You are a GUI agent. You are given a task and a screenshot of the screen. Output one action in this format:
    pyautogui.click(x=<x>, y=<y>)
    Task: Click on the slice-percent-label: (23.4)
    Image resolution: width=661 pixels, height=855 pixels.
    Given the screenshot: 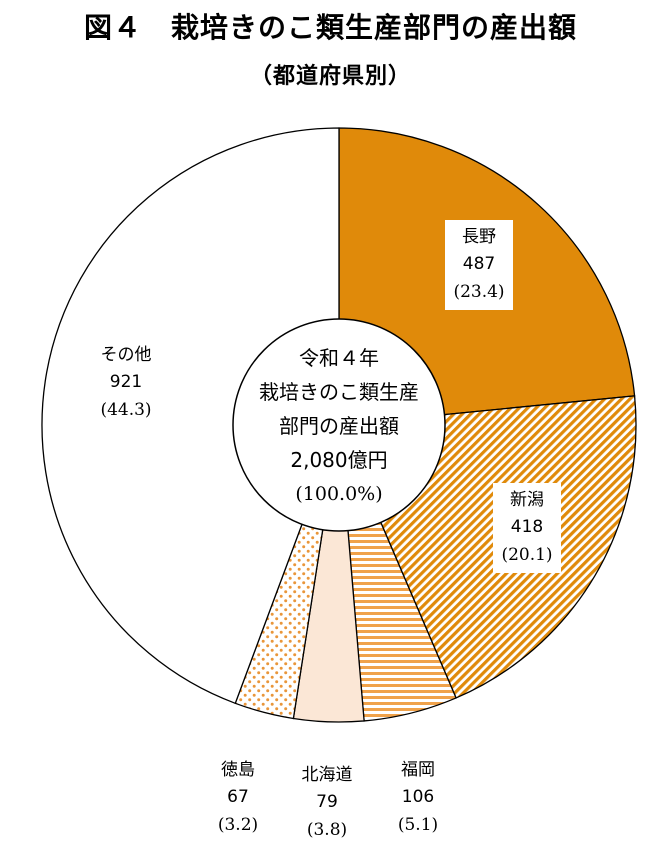 What is the action you would take?
    pyautogui.click(x=478, y=292)
    